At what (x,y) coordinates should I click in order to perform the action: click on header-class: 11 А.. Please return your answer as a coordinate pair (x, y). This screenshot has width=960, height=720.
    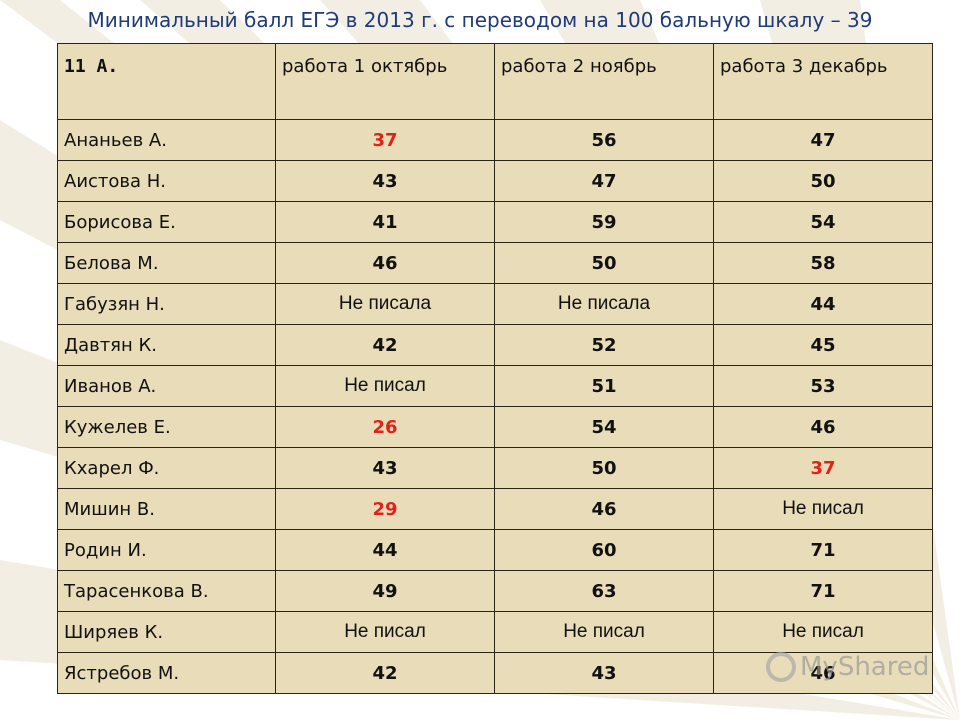
    Looking at the image, I should click on (166, 81).